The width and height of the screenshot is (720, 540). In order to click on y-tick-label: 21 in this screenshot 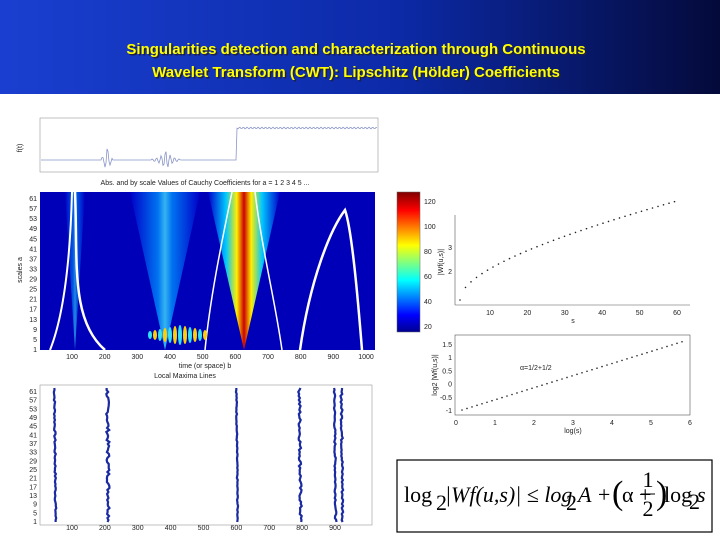, I will do `click(33, 479)`.